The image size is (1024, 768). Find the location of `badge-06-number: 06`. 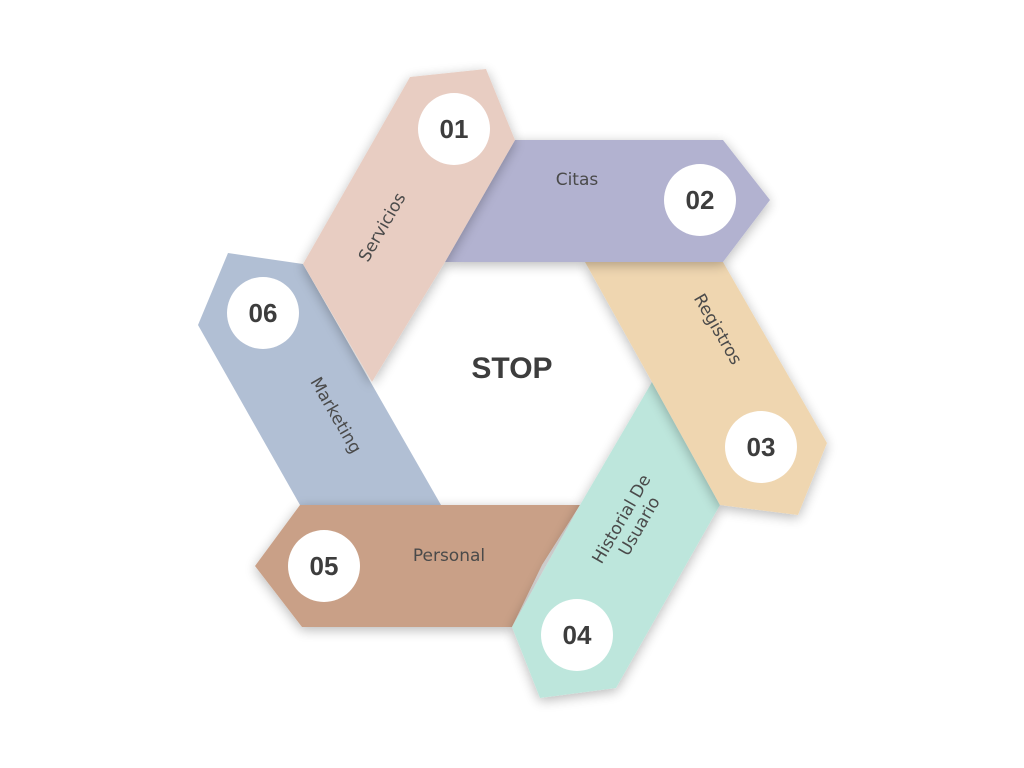

badge-06-number: 06 is located at coordinates (263, 313).